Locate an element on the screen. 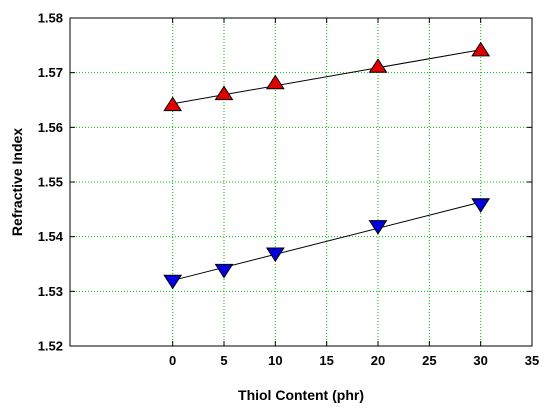  y-tick-label: 1.53 is located at coordinates (50, 291).